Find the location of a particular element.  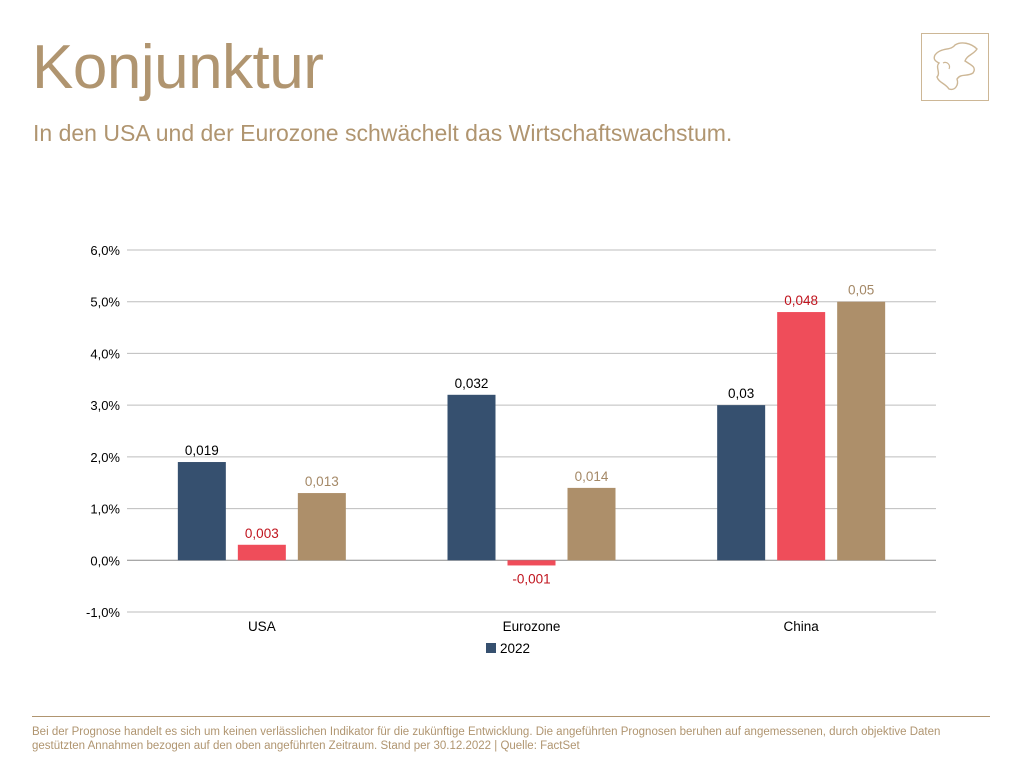

data-label: -0,001 is located at coordinates (531, 578).